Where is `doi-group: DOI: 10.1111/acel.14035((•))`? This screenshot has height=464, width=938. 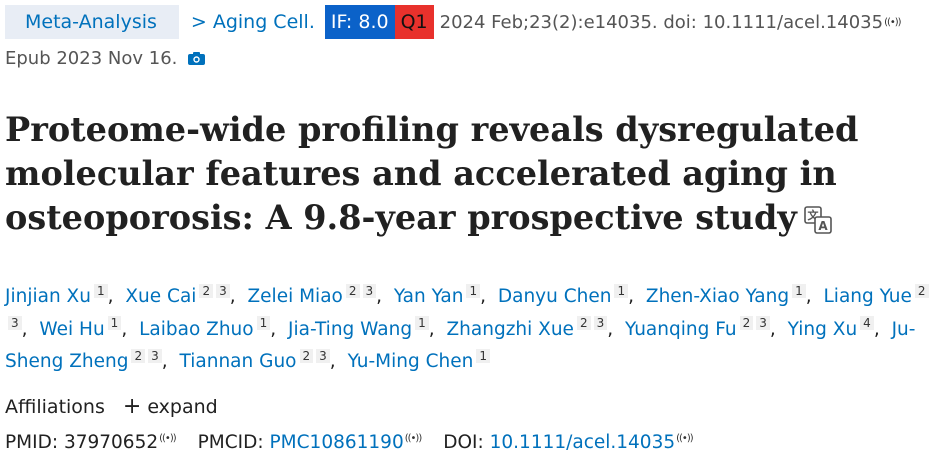 doi-group: DOI: 10.1111/acel.14035((•)) is located at coordinates (568, 442).